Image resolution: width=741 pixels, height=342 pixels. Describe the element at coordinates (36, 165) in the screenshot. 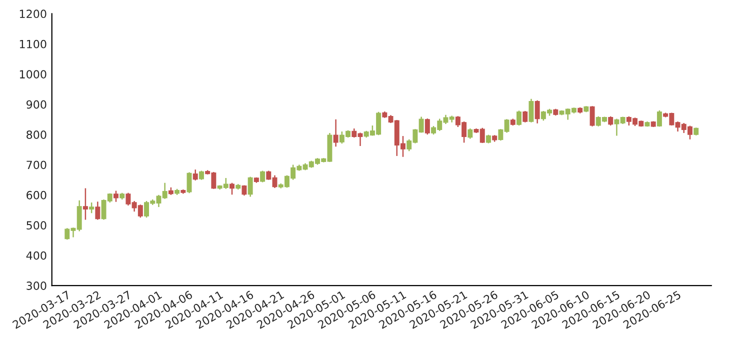

I see `y-tick-label: 700` at that location.